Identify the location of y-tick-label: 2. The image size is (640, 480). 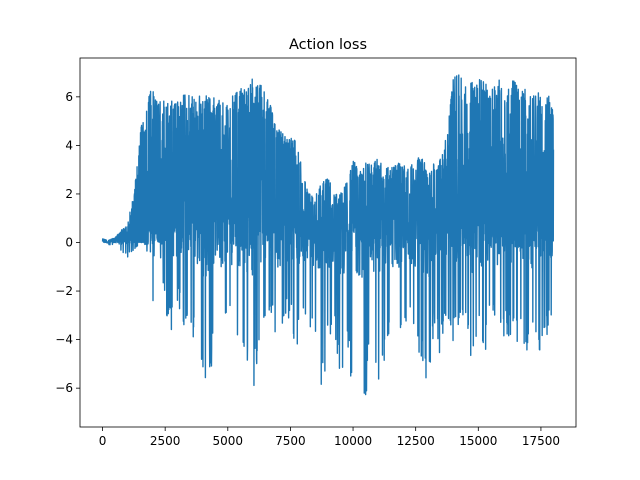
(69, 194).